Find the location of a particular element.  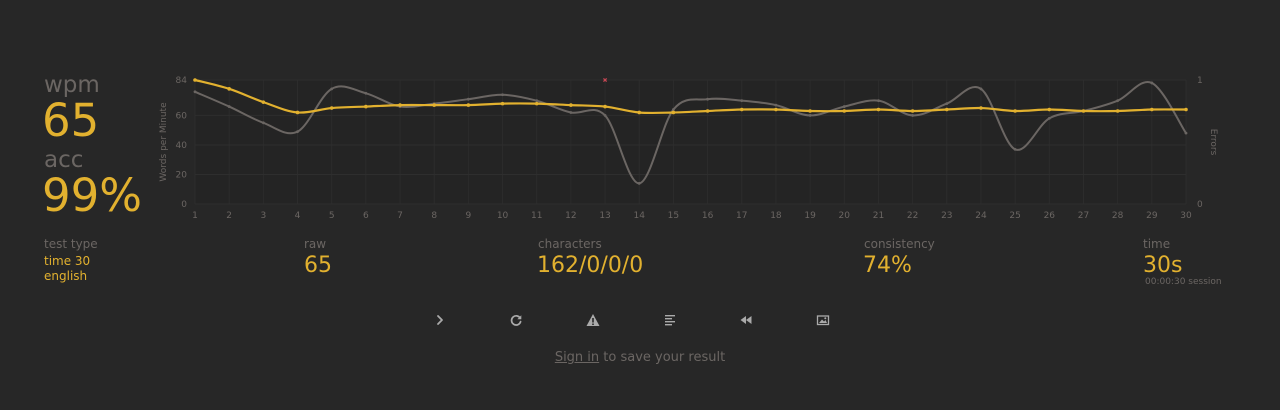

restart-test-button is located at coordinates (516, 320).